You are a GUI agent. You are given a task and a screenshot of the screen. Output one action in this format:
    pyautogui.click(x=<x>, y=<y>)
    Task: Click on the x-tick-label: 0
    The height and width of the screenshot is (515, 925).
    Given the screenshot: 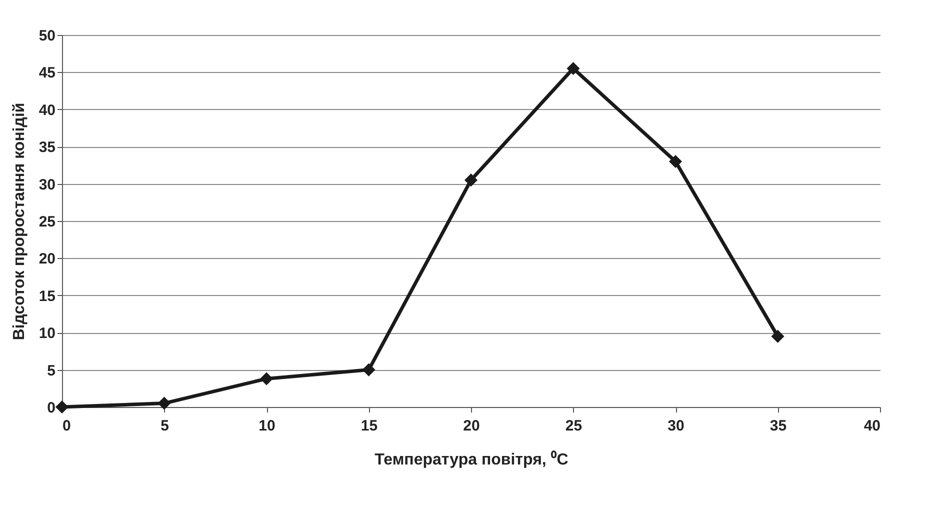 What is the action you would take?
    pyautogui.click(x=66, y=426)
    